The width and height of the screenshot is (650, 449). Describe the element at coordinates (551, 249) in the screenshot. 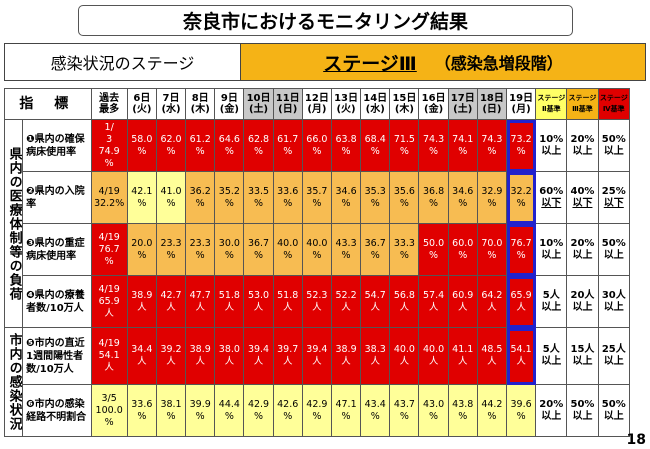

I see `threshold-value: 10% 以上` at that location.